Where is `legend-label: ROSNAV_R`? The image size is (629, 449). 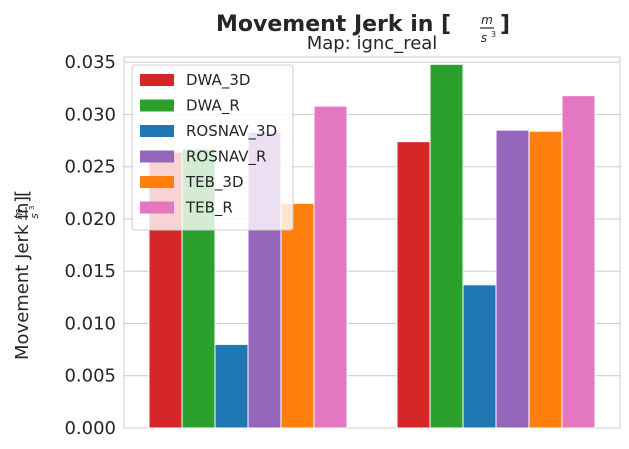
legend-label: ROSNAV_R is located at coordinates (226, 157).